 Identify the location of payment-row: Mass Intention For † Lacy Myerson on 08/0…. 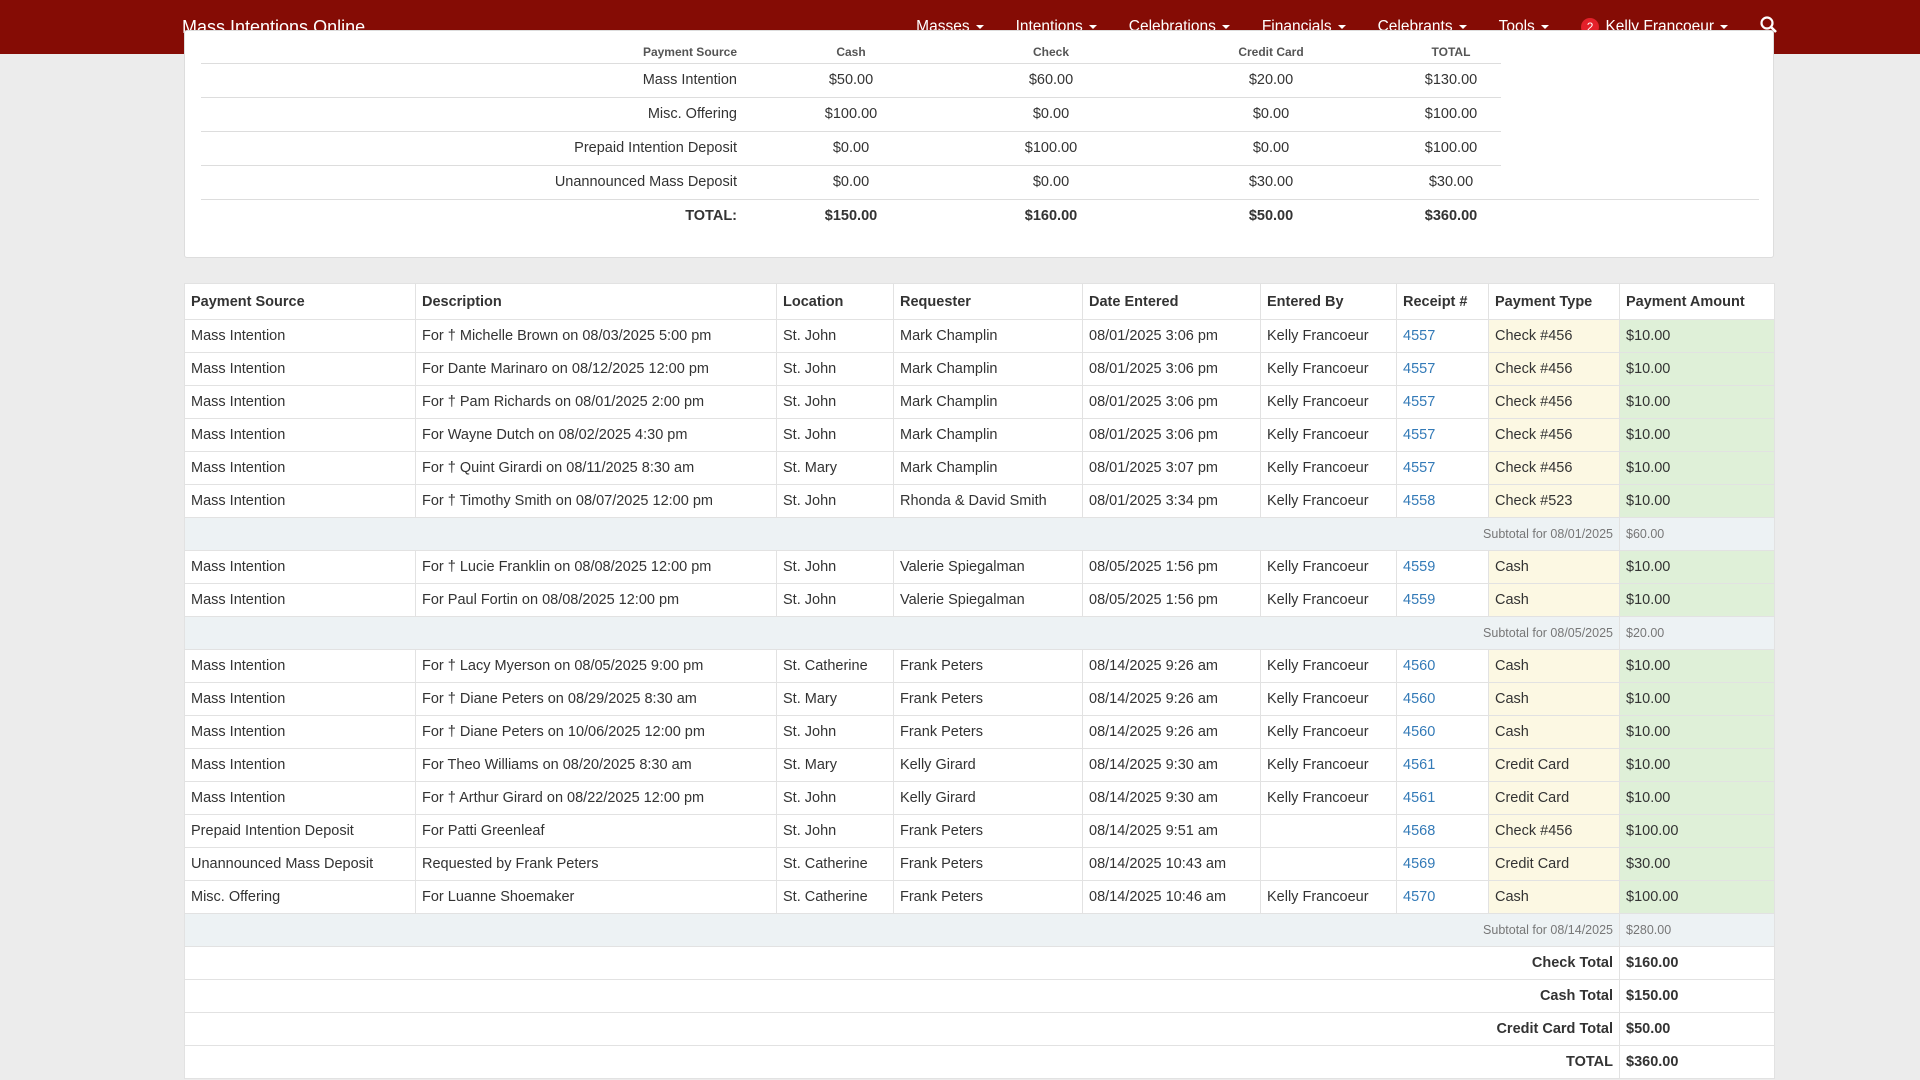
(979, 666).